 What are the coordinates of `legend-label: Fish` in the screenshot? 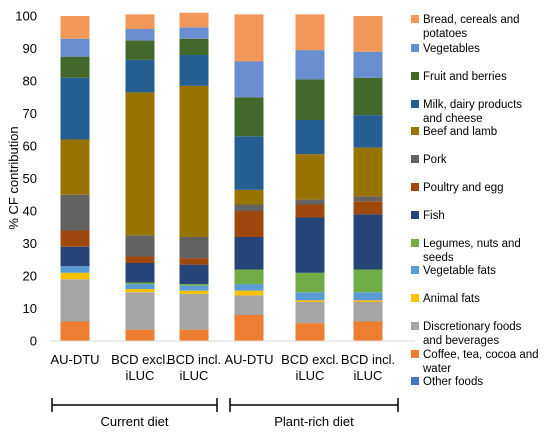 It's located at (434, 216).